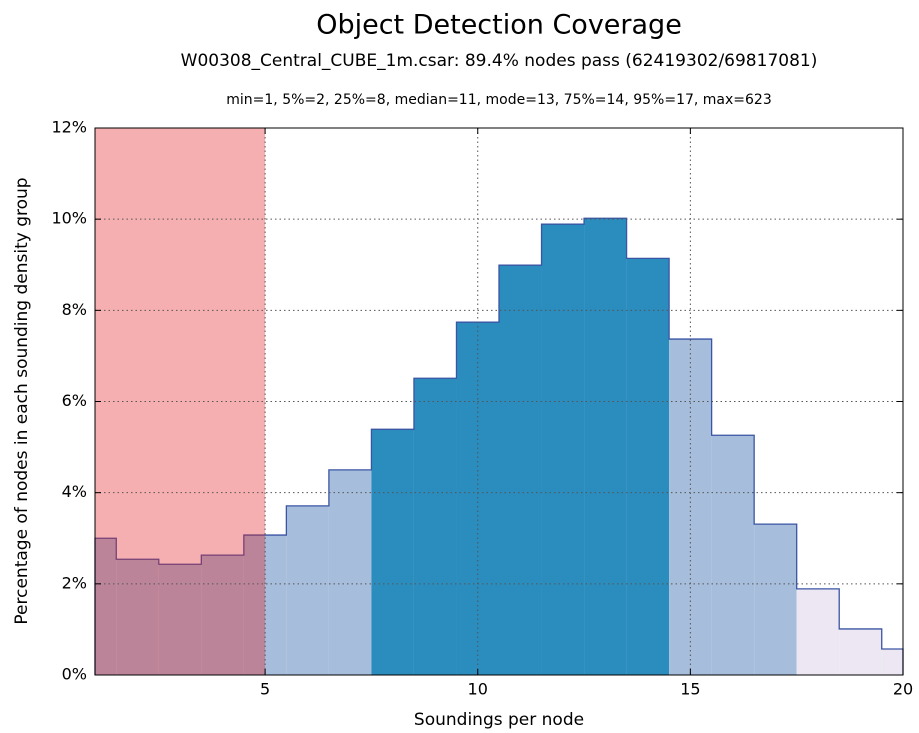 The height and width of the screenshot is (733, 919). Describe the element at coordinates (499, 720) in the screenshot. I see `x-axis-label: Soundings per node` at that location.